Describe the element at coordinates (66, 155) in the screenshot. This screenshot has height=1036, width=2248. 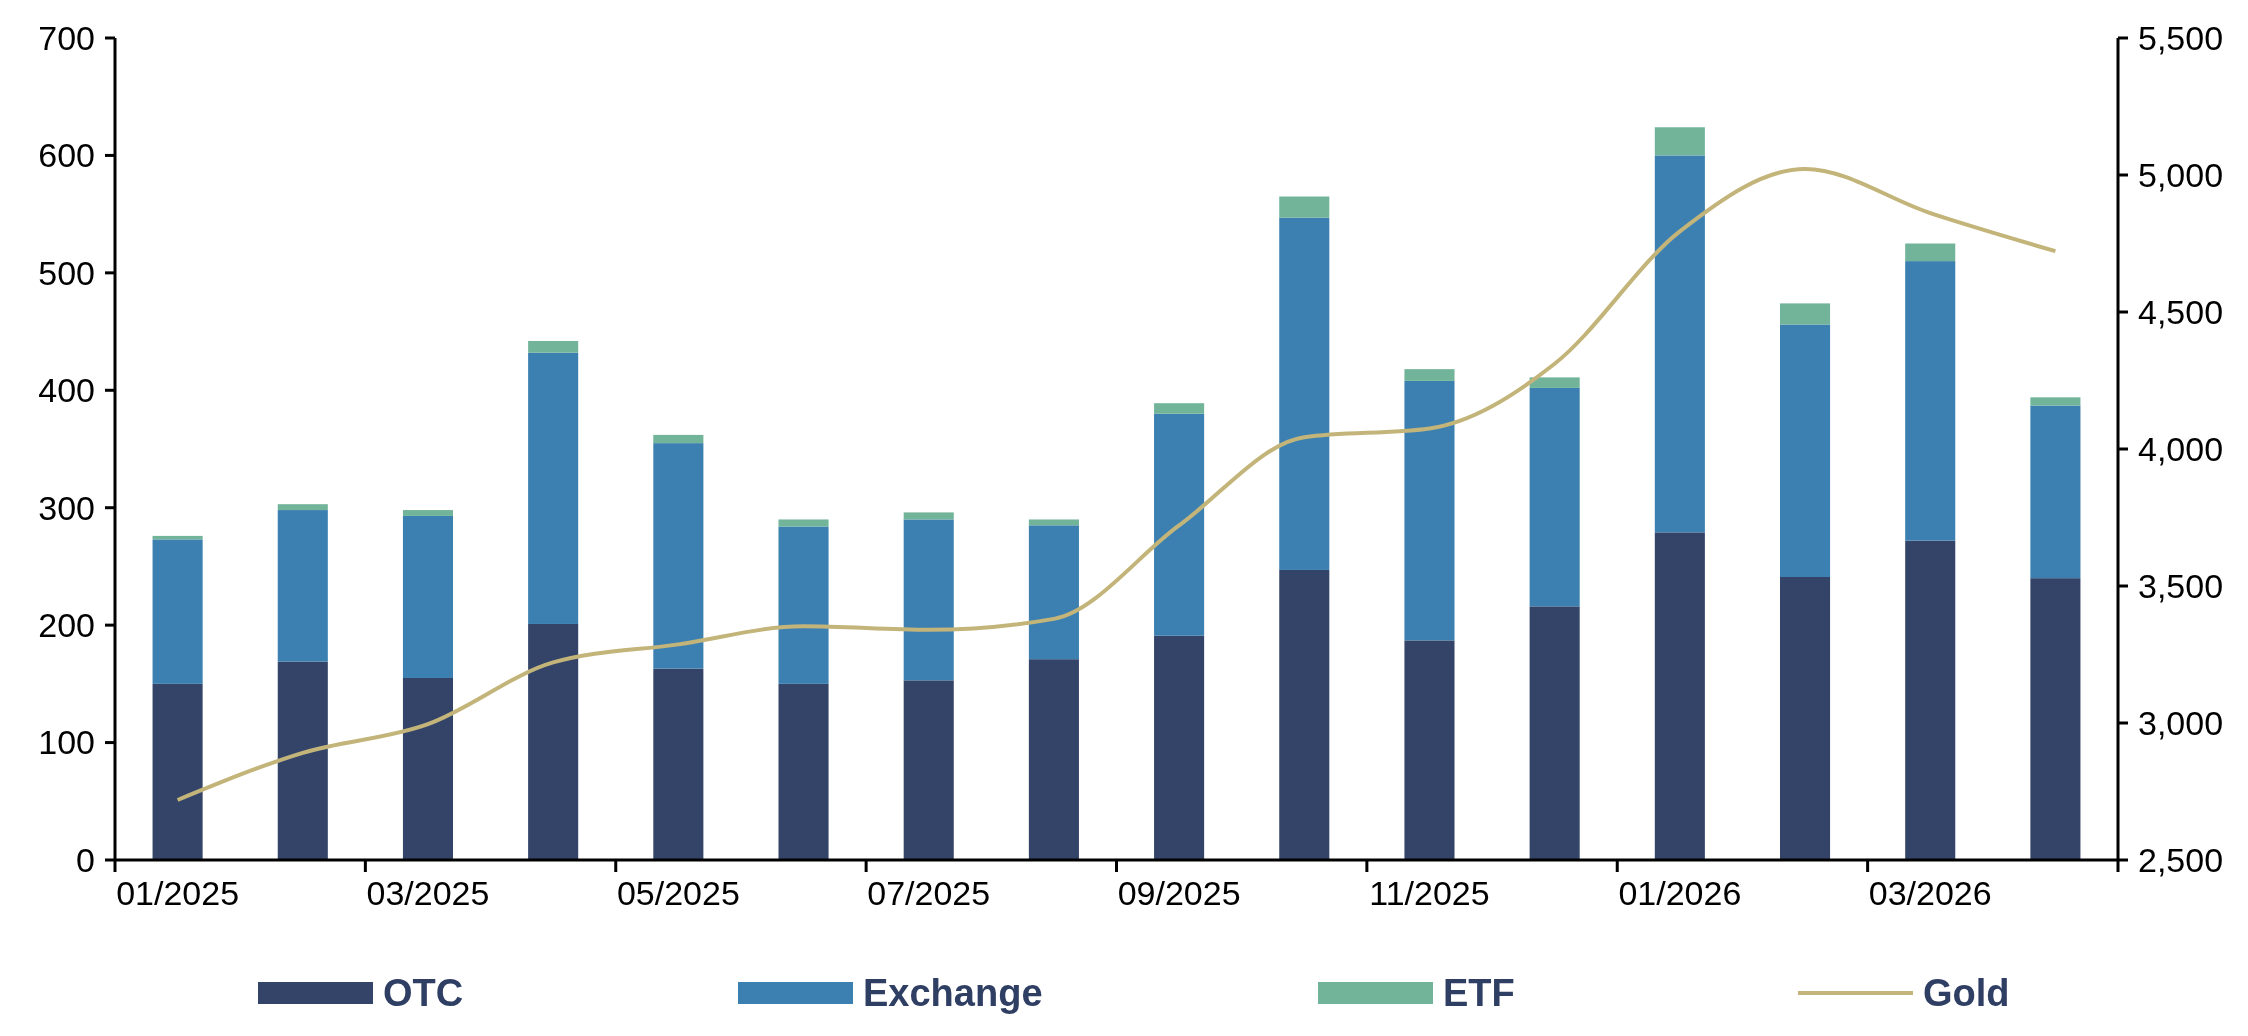
I see `y-tick-label: 600` at that location.